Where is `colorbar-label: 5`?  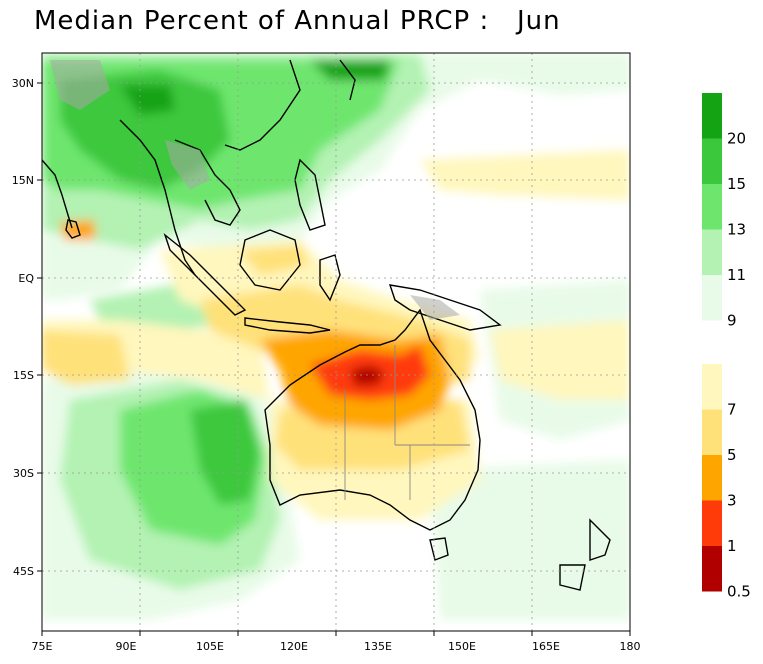
colorbar-label: 5 is located at coordinates (732, 455).